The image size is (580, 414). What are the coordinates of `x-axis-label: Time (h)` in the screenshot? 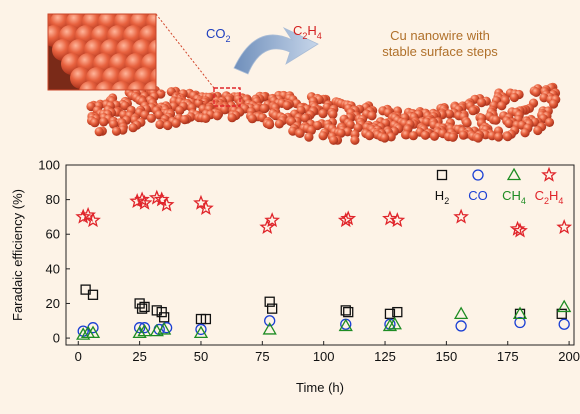 It's located at (320, 387).